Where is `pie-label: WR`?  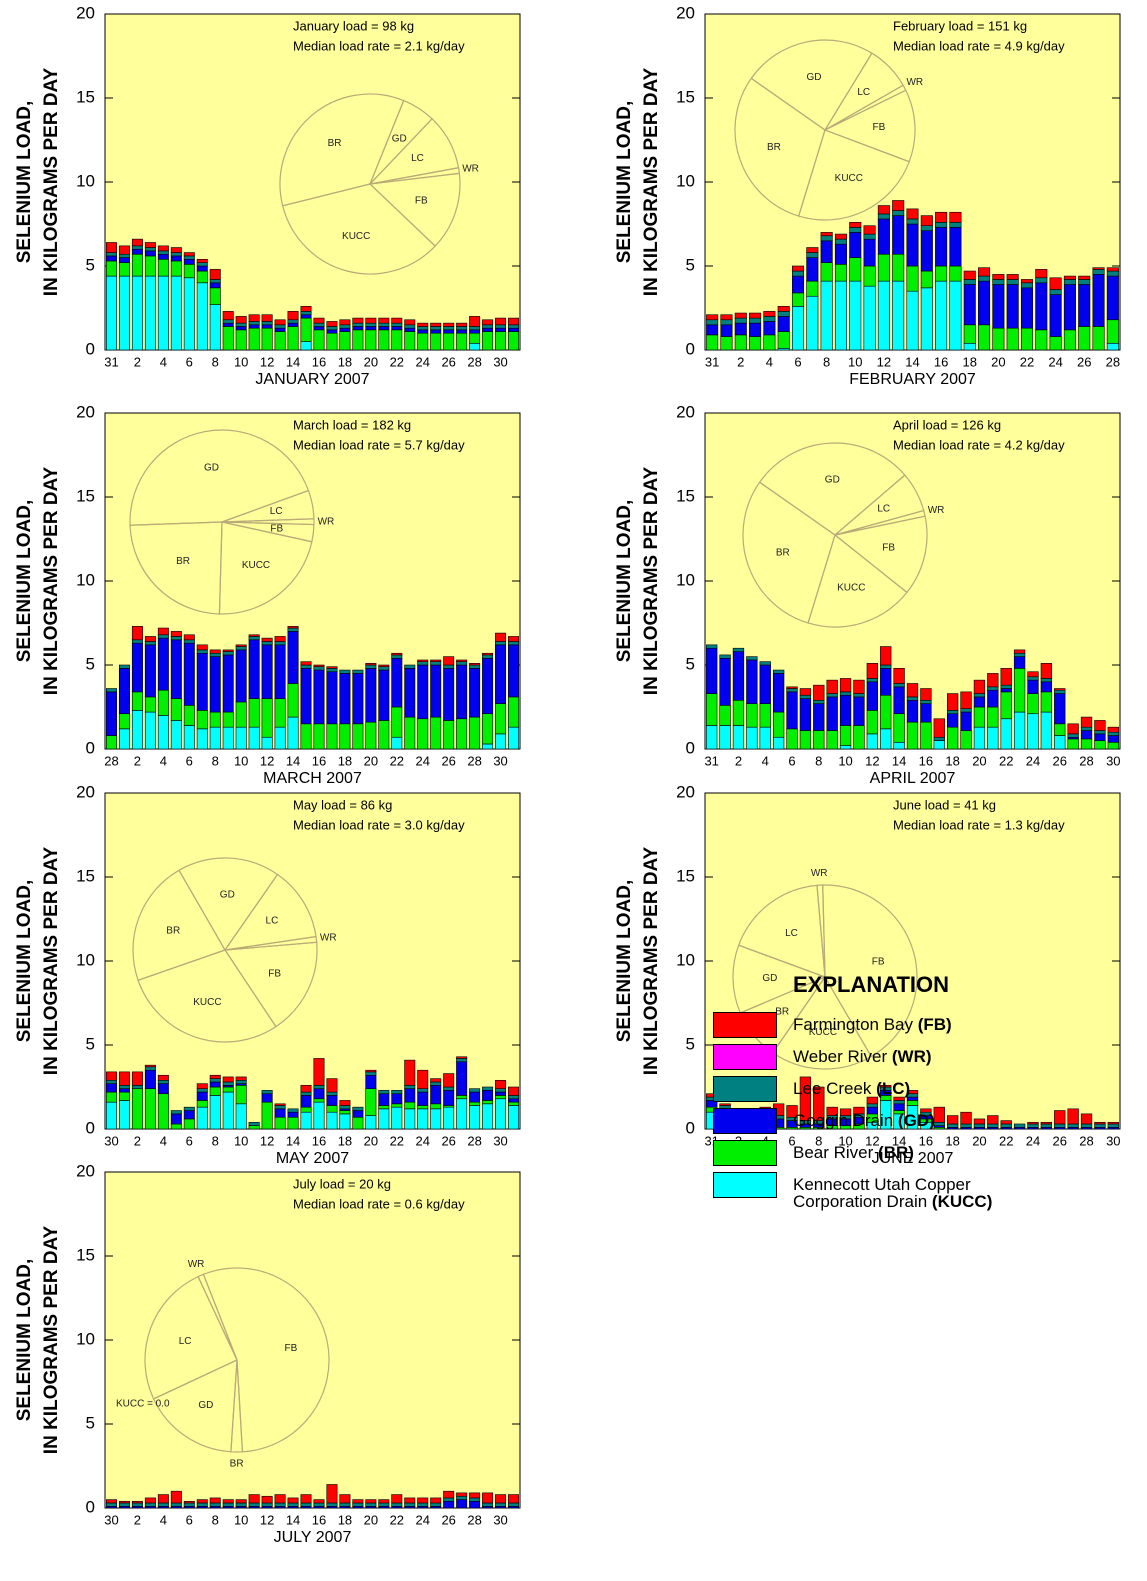
pie-label: WR is located at coordinates (819, 873).